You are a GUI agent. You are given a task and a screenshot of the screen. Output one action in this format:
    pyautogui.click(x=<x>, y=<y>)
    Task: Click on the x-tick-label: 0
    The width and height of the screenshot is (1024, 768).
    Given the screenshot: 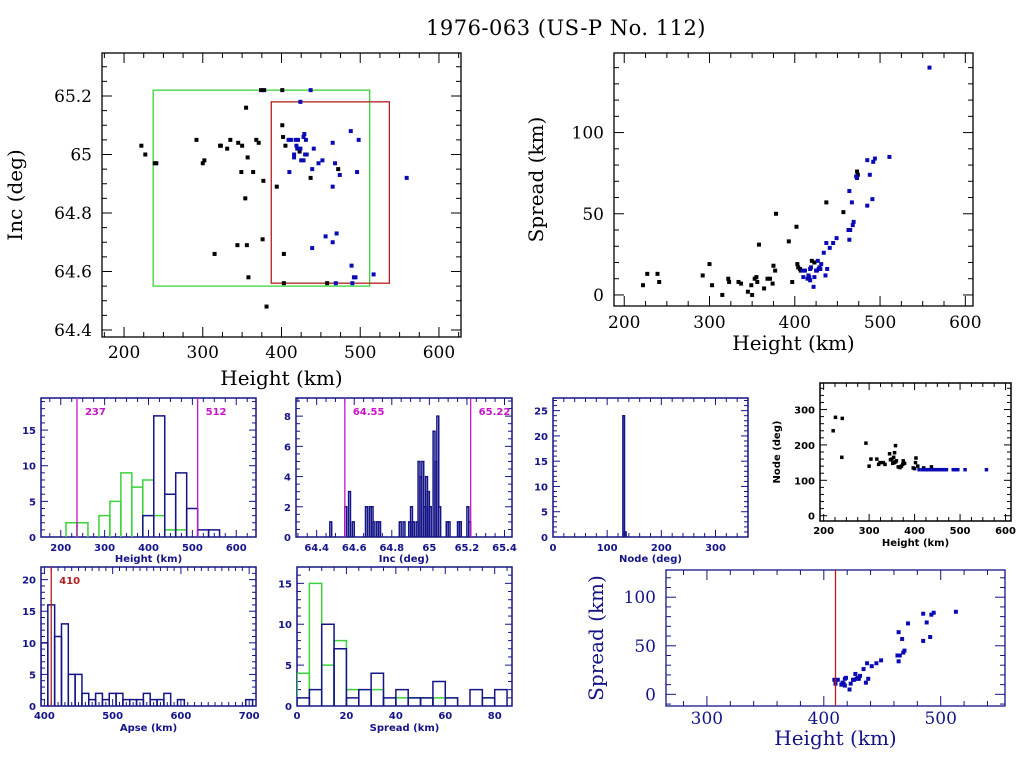 What is the action you would take?
    pyautogui.click(x=297, y=716)
    